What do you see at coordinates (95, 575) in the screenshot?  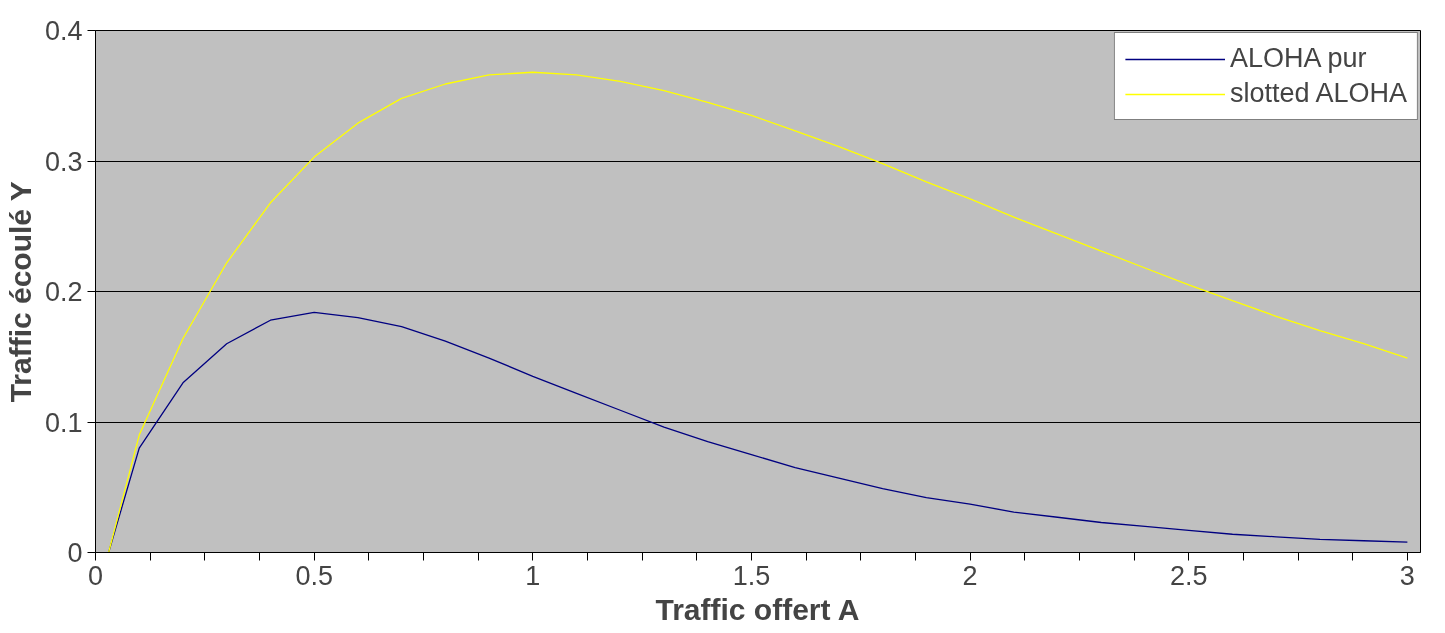 I see `x-tick-label: 0` at bounding box center [95, 575].